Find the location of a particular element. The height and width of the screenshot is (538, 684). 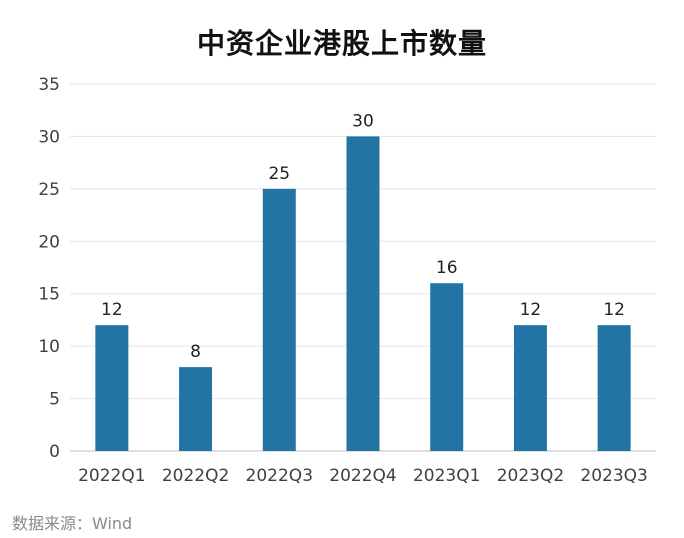

x-tick-label: 2022Q4 is located at coordinates (362, 476).